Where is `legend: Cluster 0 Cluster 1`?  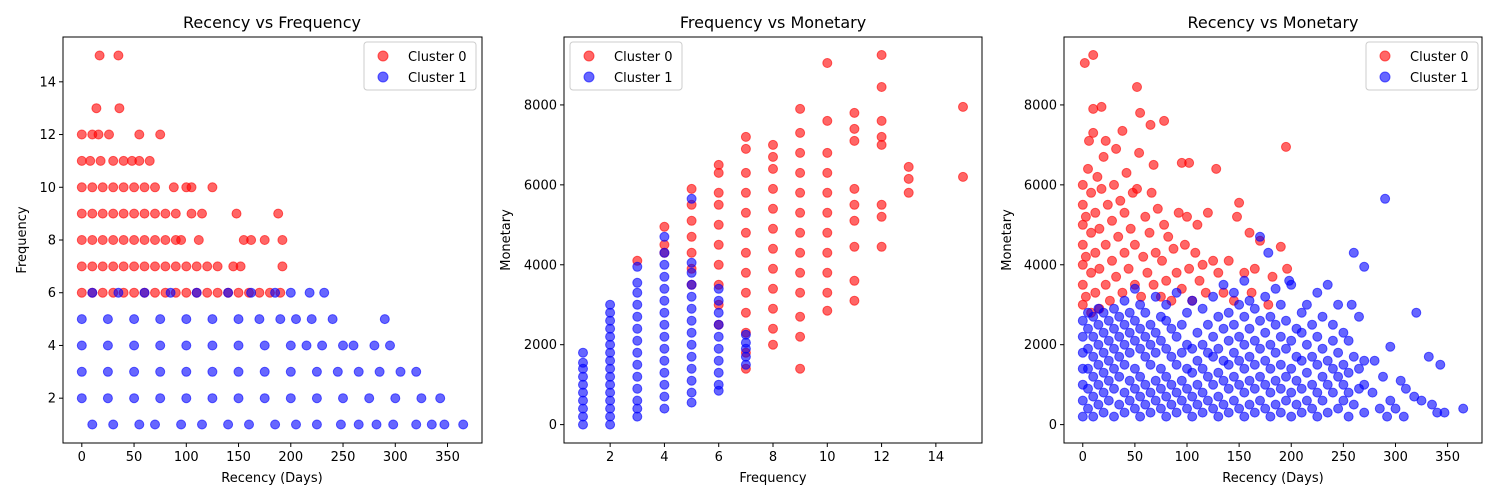
legend: Cluster 0 Cluster 1 is located at coordinates (626, 66).